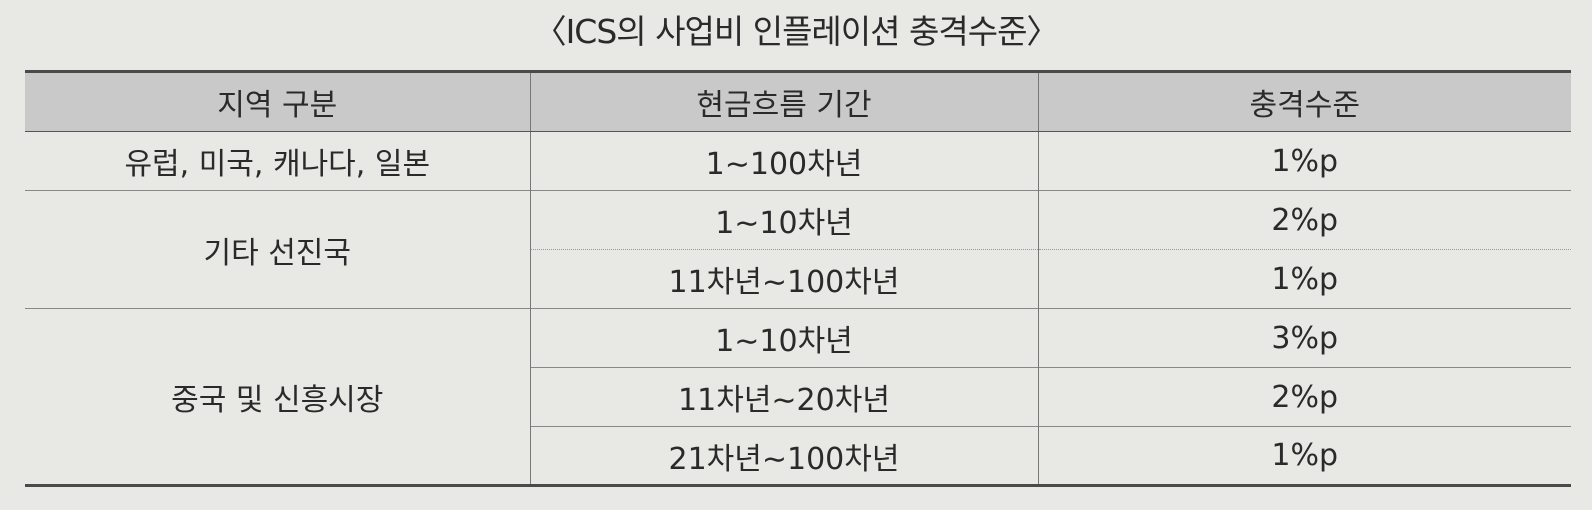  Describe the element at coordinates (783, 279) in the screenshot. I see `period-cell: 11차년∼100차년` at that location.